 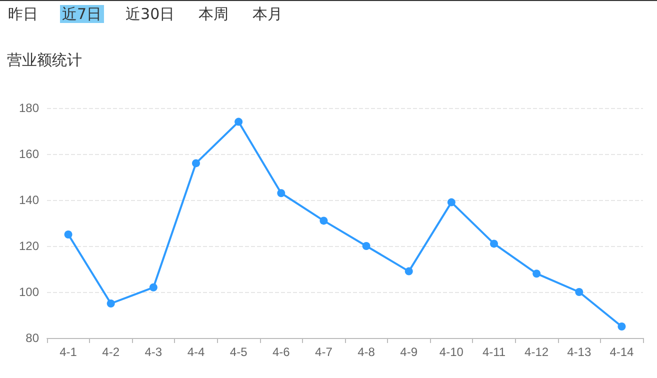 I want to click on y-tick-label: 120, so click(x=29, y=246).